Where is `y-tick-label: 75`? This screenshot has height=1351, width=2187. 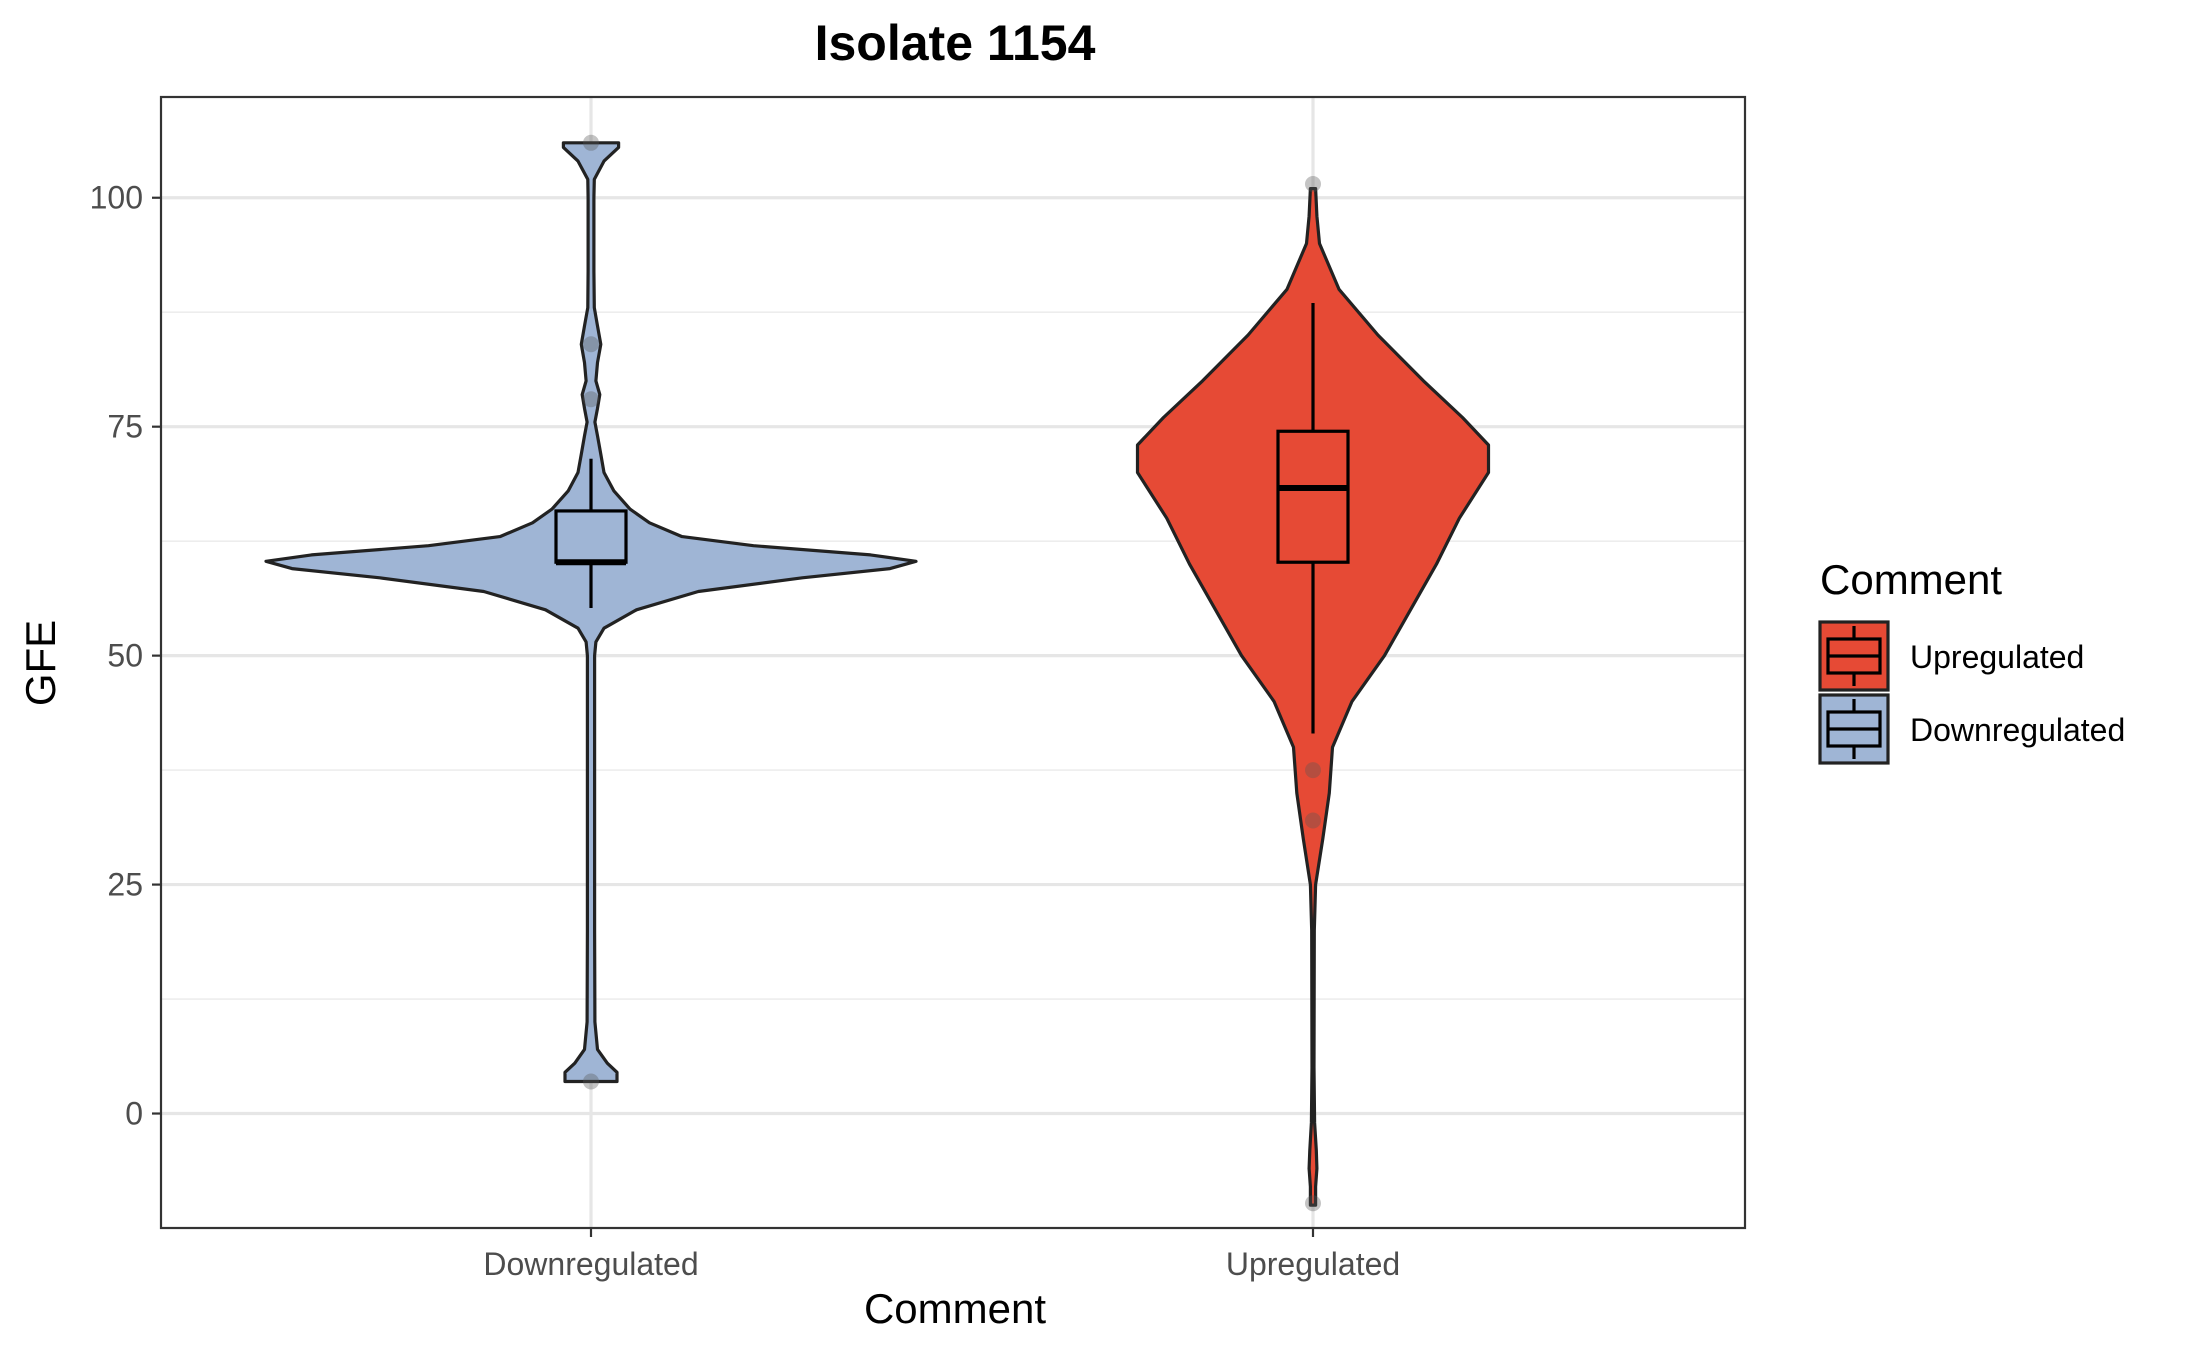 y-tick-label: 75 is located at coordinates (125, 427).